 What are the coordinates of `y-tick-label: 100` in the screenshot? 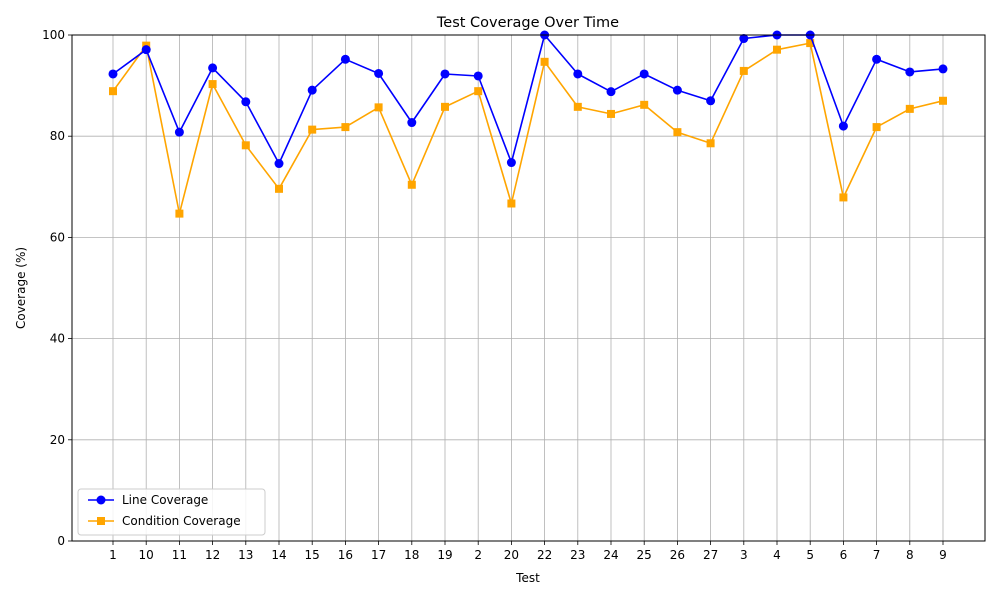 It's located at (53, 35).